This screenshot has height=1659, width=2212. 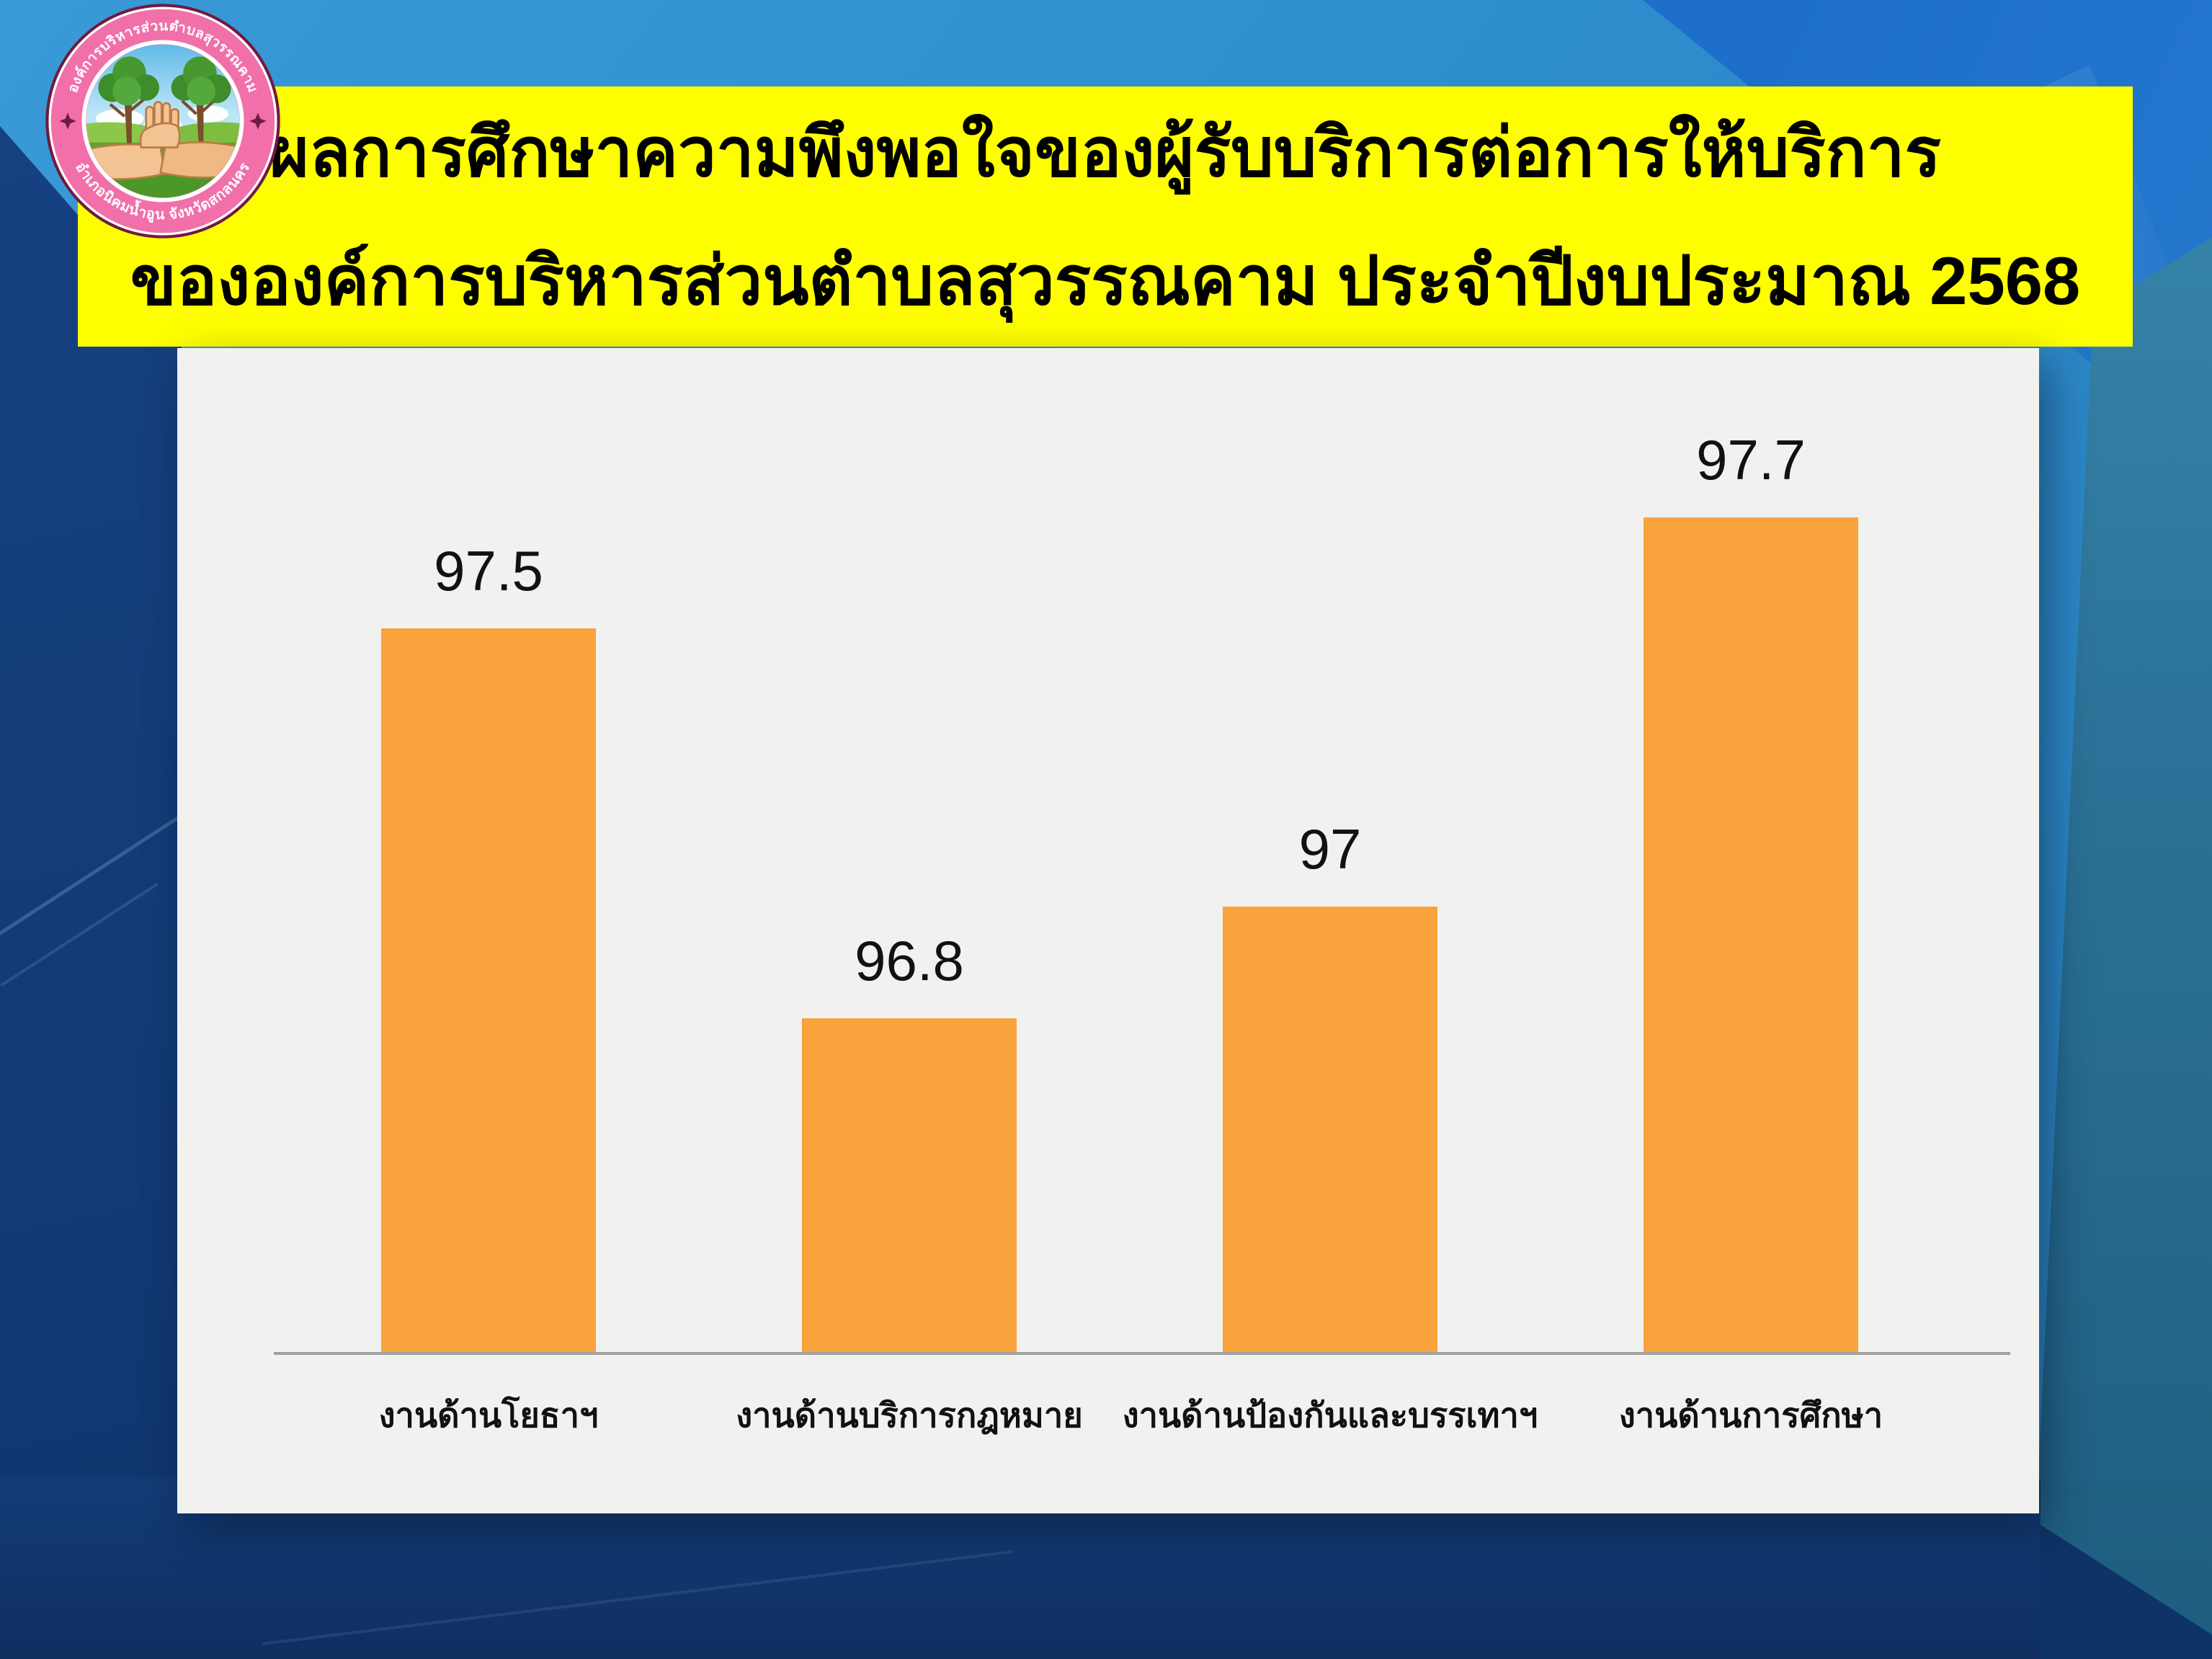 I want to click on x-axis-line, so click(x=1142, y=1353).